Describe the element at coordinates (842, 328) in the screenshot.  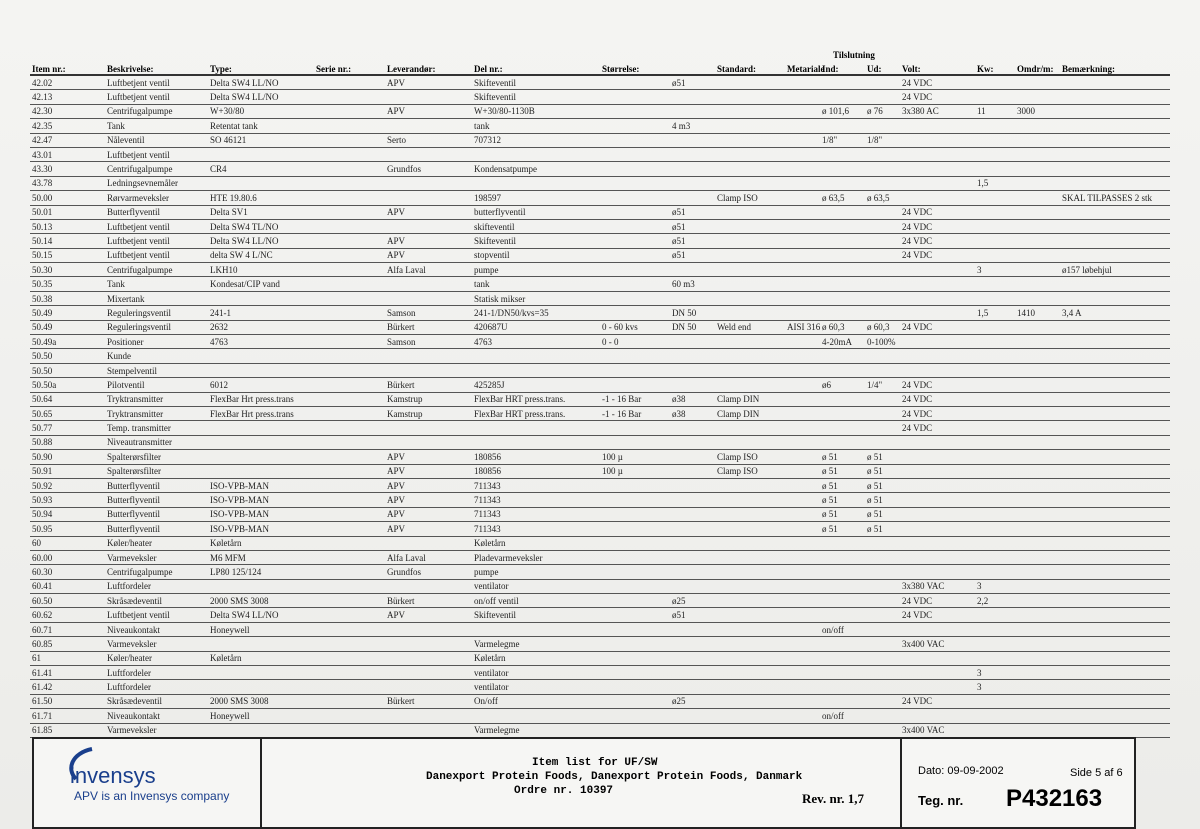
I see `table-cell: ø 60,3` at that location.